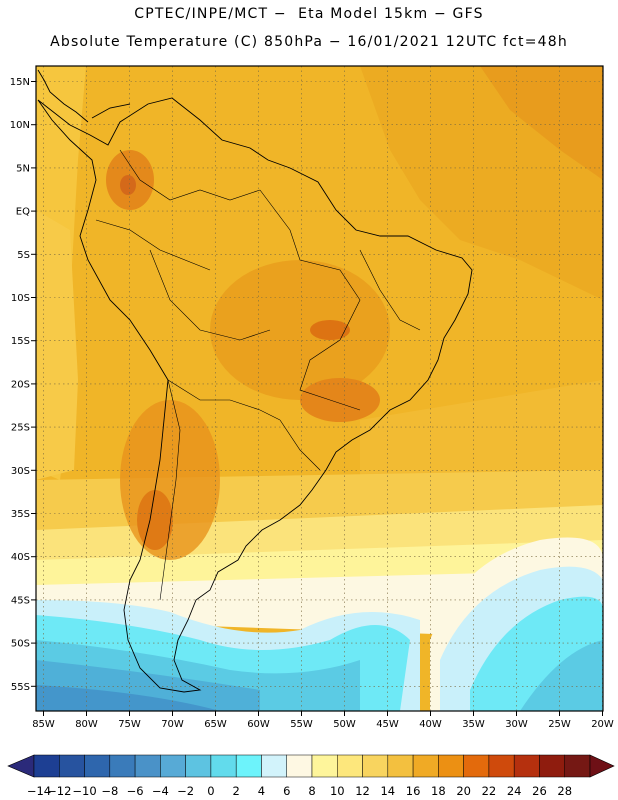 The width and height of the screenshot is (618, 800). I want to click on lat-label: 30S, so click(20, 471).